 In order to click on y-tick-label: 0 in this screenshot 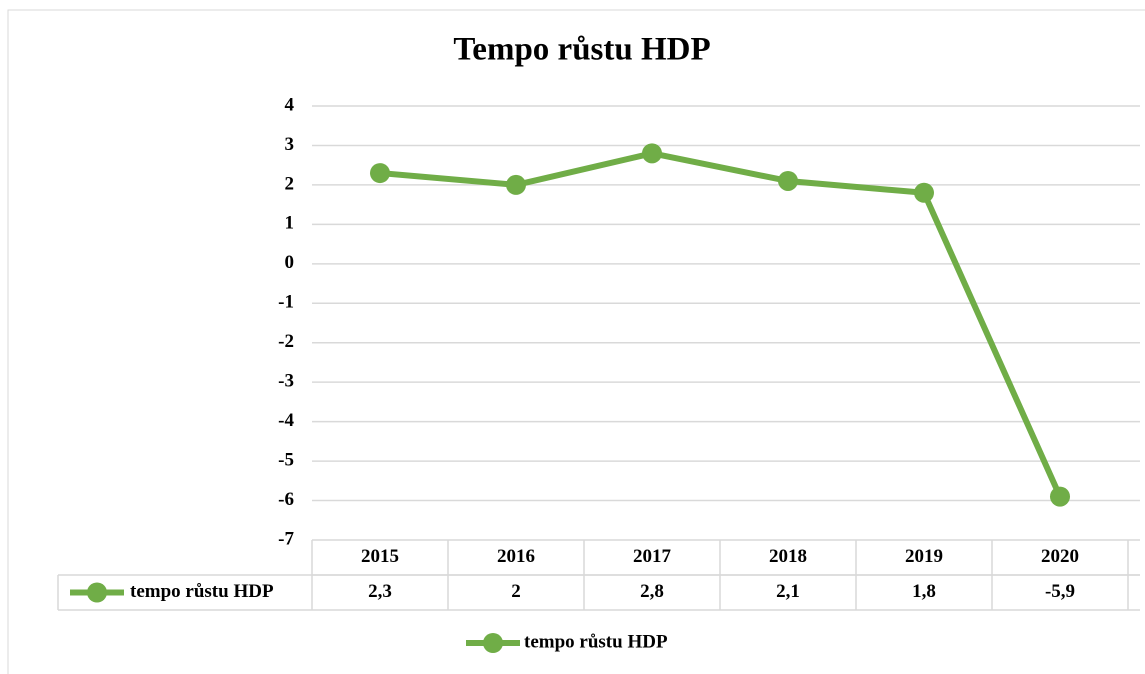, I will do `click(290, 262)`.